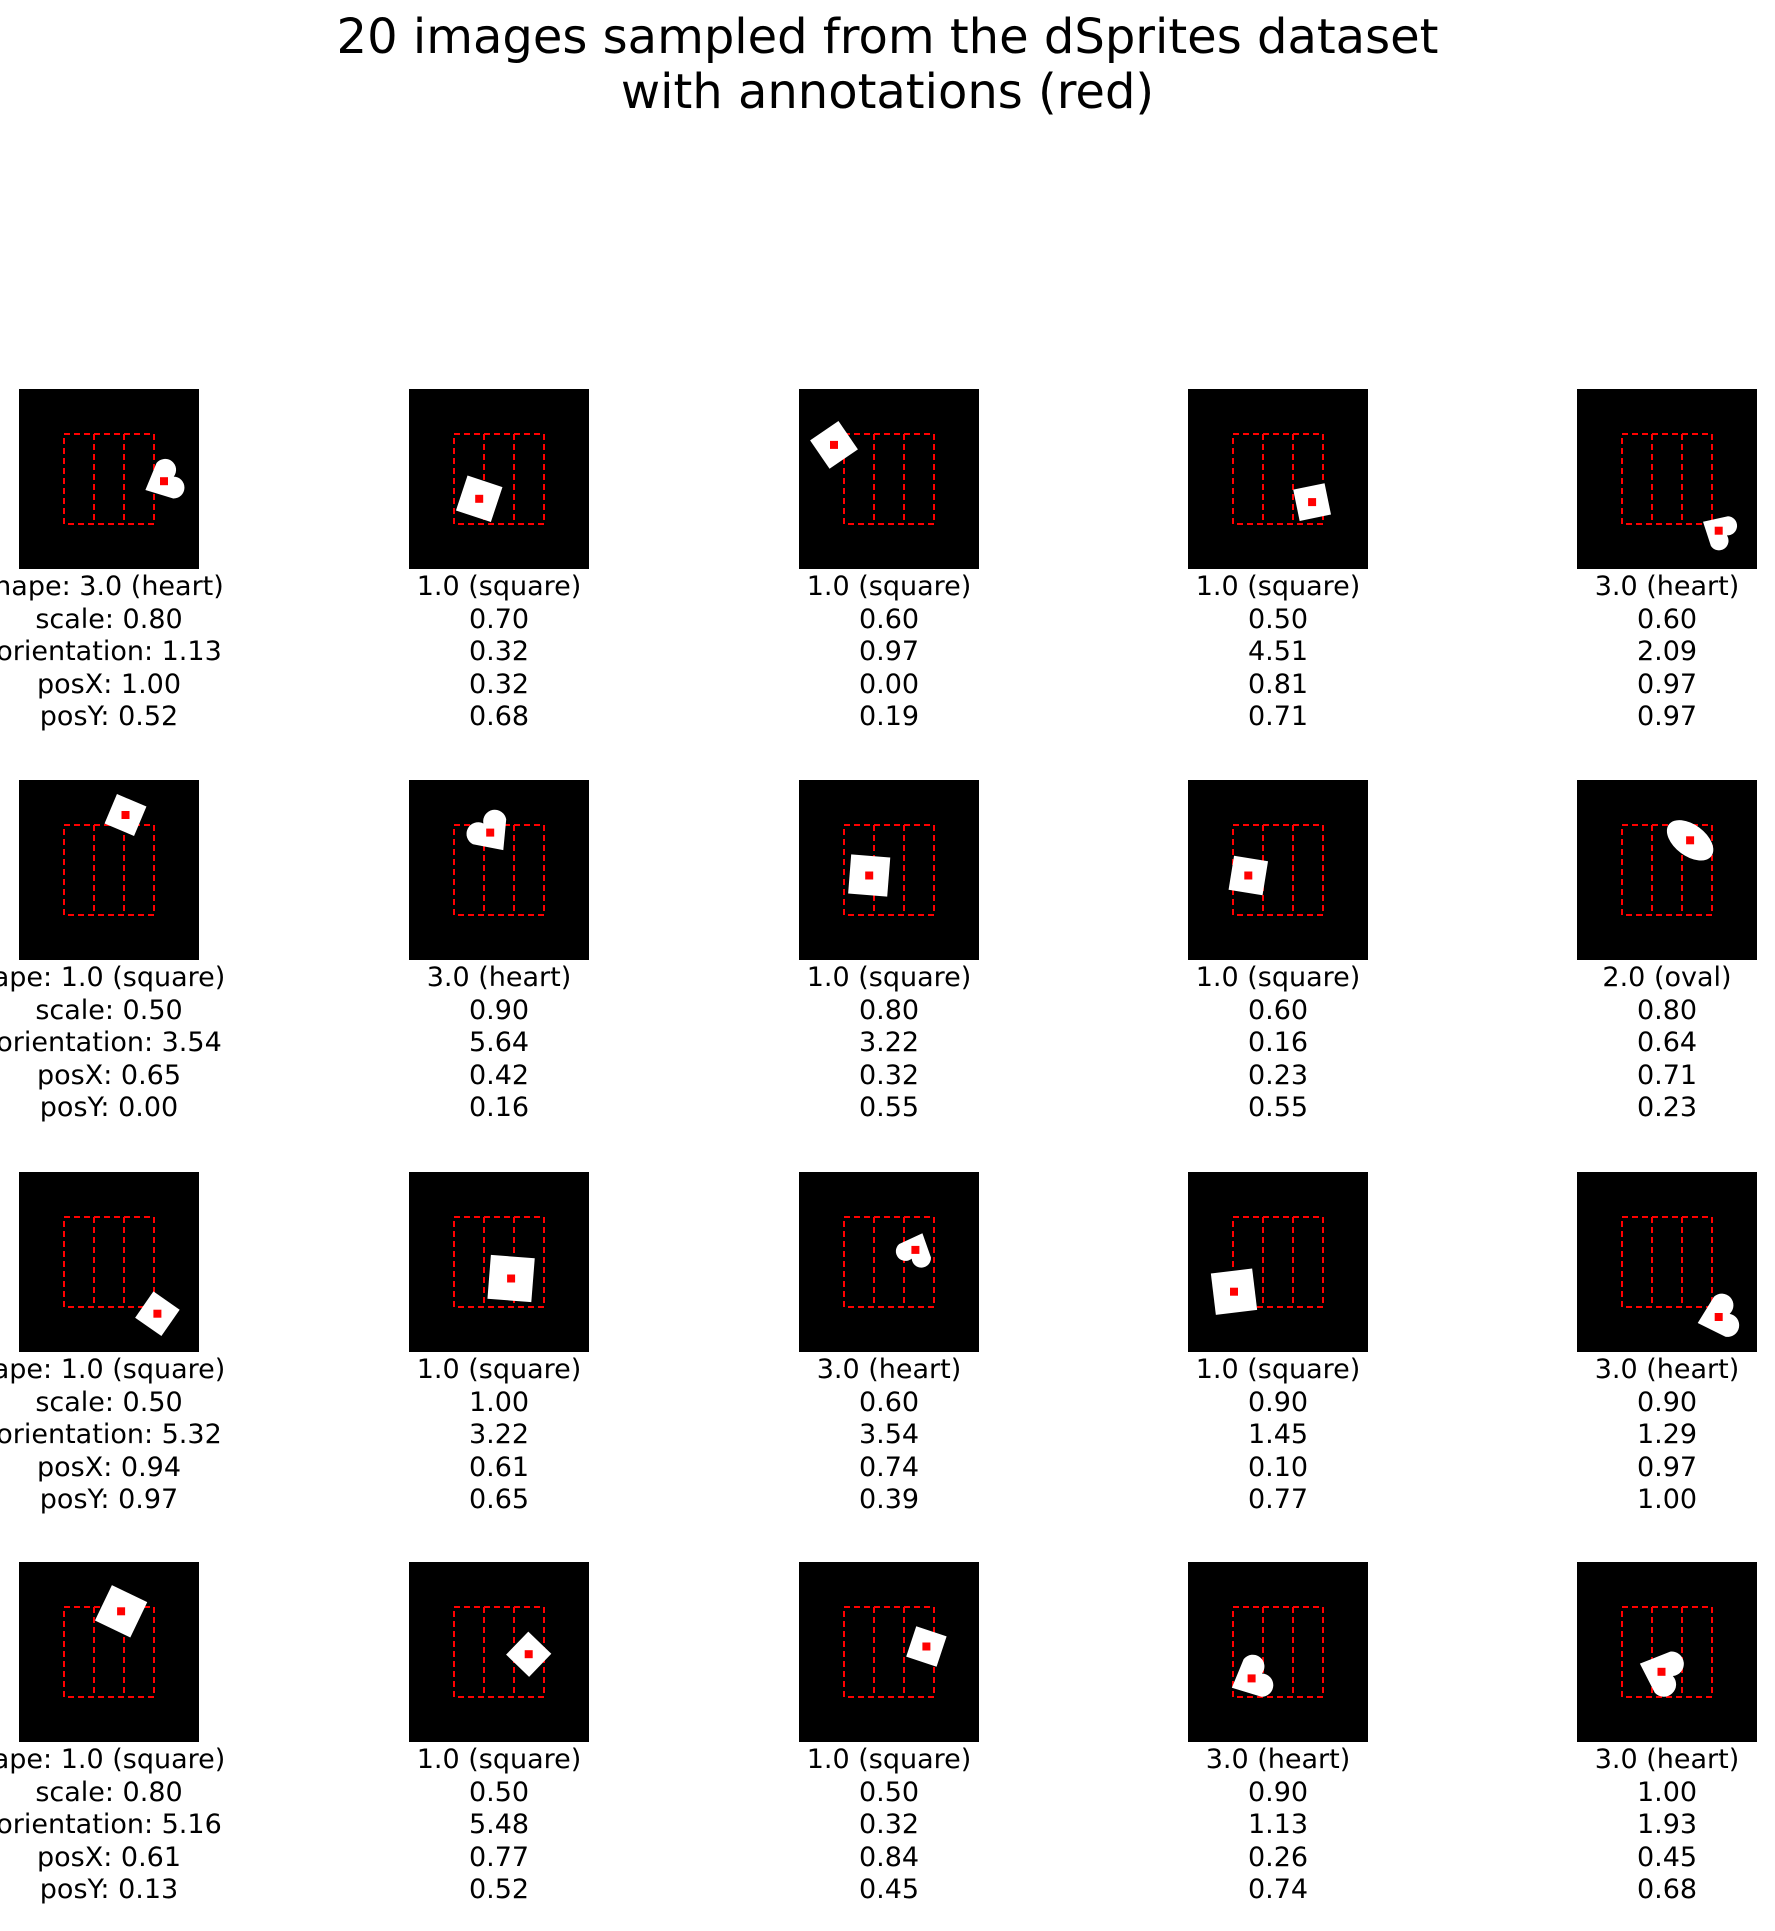 The image size is (1775, 1931). What do you see at coordinates (1278, 1043) in the screenshot?
I see `panel-annotations: 1.0 (square) 0.60 0.16 0.23 0.55` at bounding box center [1278, 1043].